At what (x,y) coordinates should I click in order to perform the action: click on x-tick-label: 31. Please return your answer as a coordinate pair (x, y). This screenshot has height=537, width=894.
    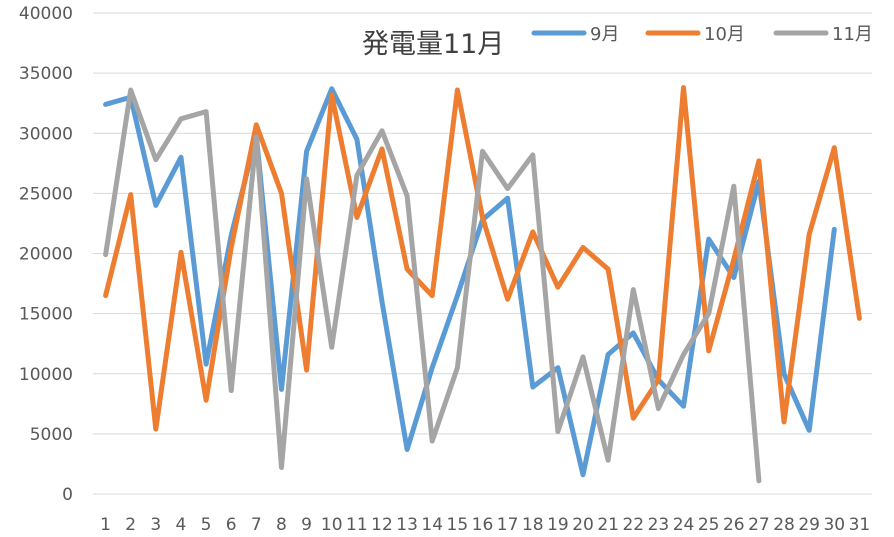
    Looking at the image, I should click on (860, 525).